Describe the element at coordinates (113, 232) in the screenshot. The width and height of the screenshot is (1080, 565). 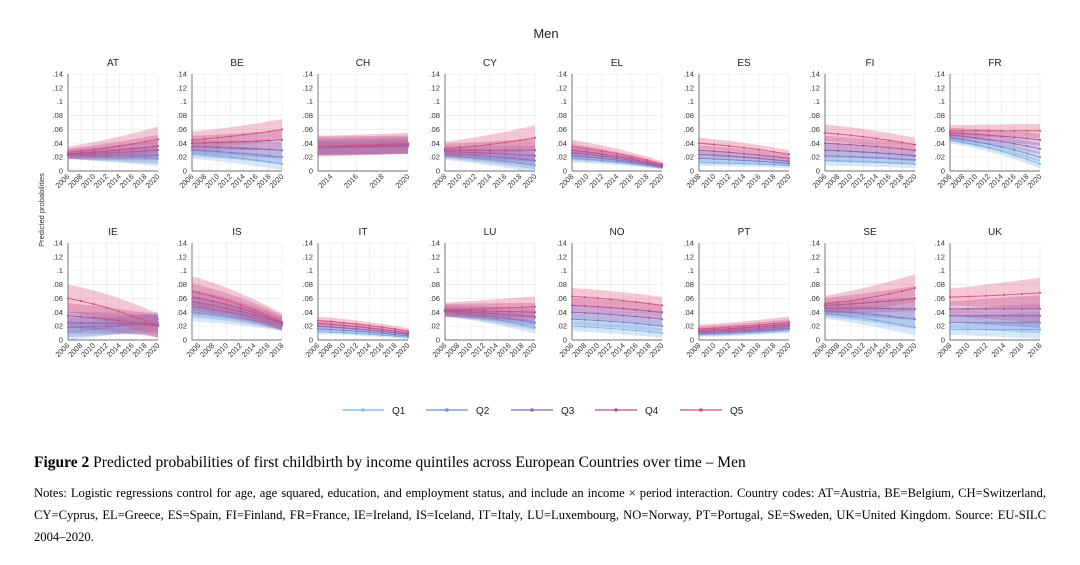
I see `panel-title: IE` at that location.